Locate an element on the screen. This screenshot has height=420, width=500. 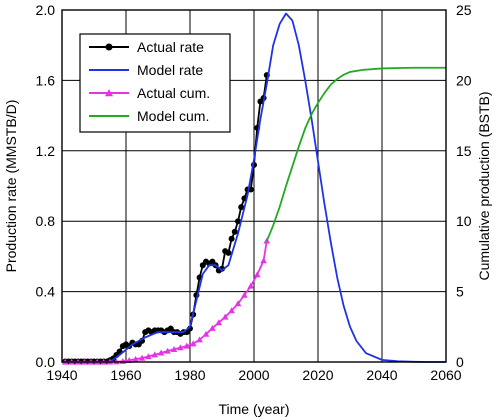
x-tick-label: 2000 is located at coordinates (253, 375).